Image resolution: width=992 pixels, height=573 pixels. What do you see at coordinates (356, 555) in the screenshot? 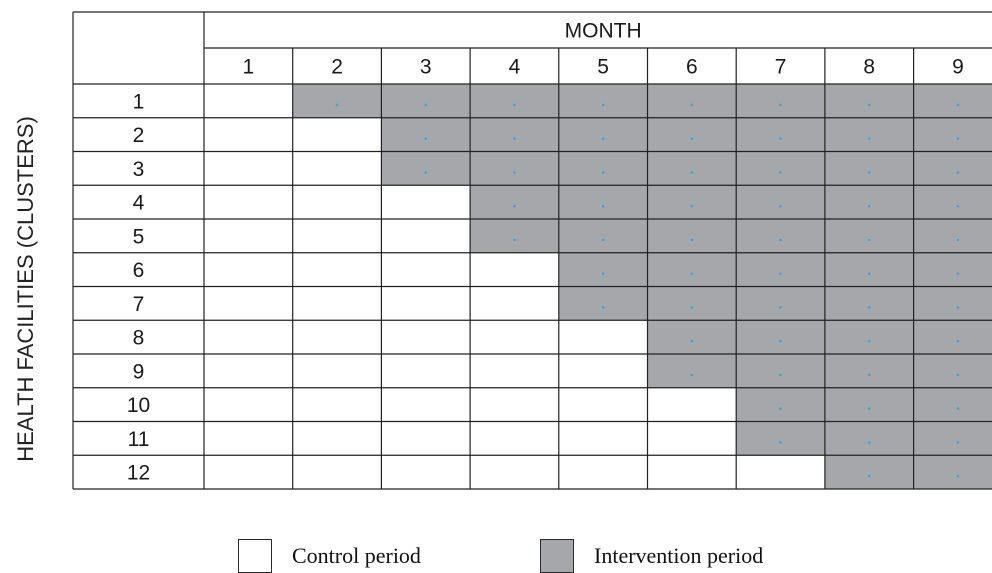
I see `control-label: Control period` at bounding box center [356, 555].